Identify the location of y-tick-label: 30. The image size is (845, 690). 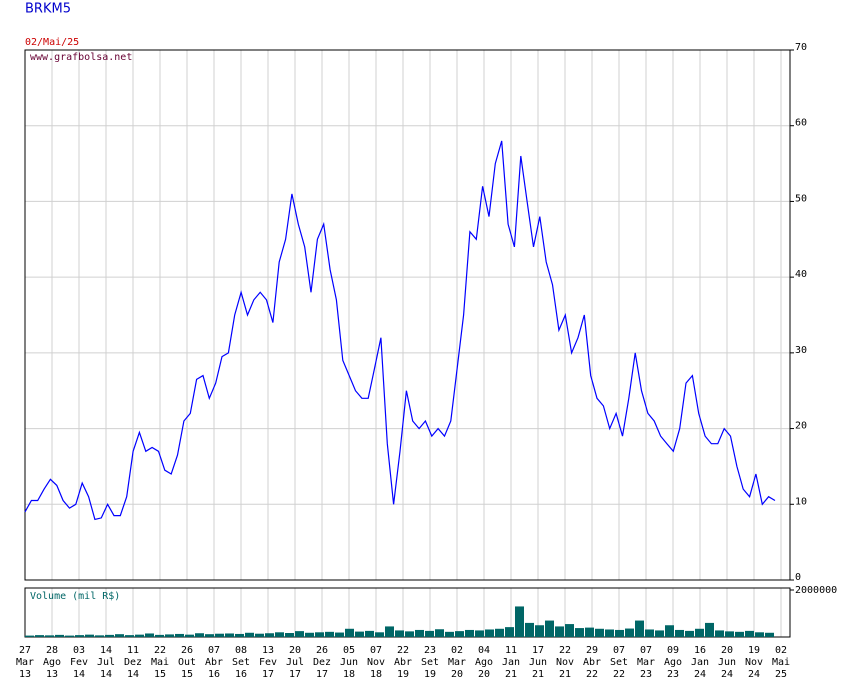
(801, 350).